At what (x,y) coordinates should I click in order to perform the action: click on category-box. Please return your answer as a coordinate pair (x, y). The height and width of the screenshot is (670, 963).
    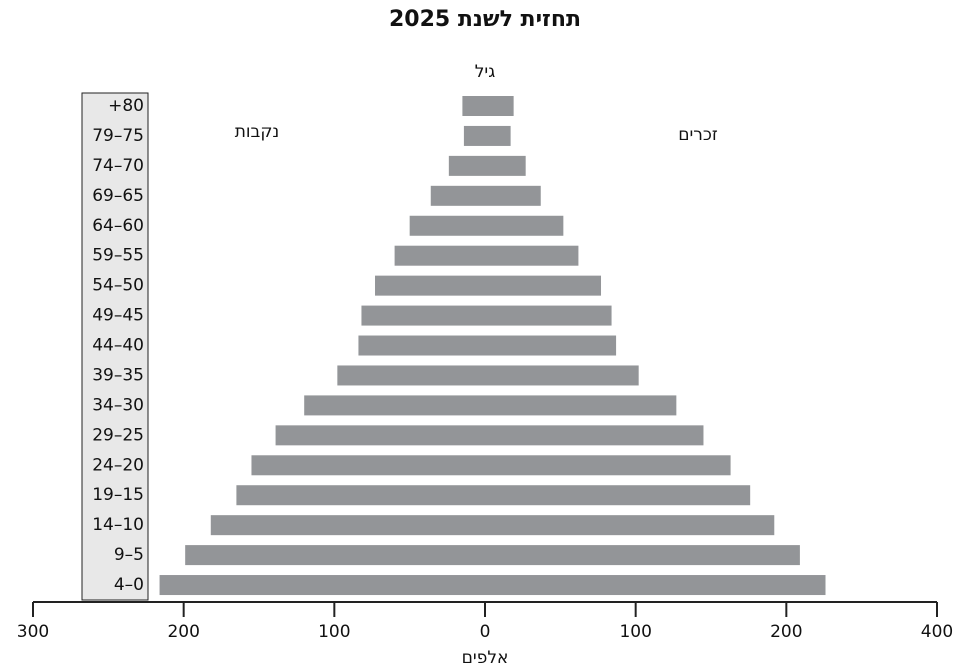
    Looking at the image, I should click on (115, 346).